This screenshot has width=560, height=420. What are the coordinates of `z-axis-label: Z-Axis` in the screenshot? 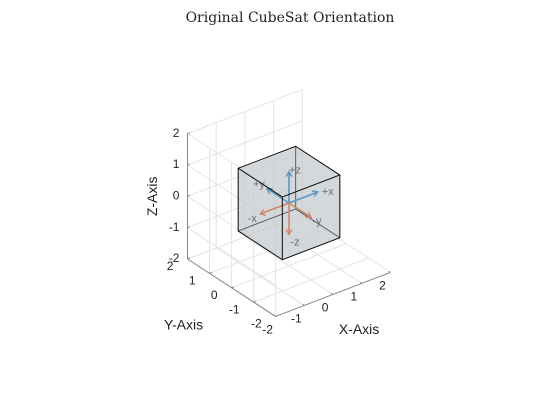 It's located at (152, 196).